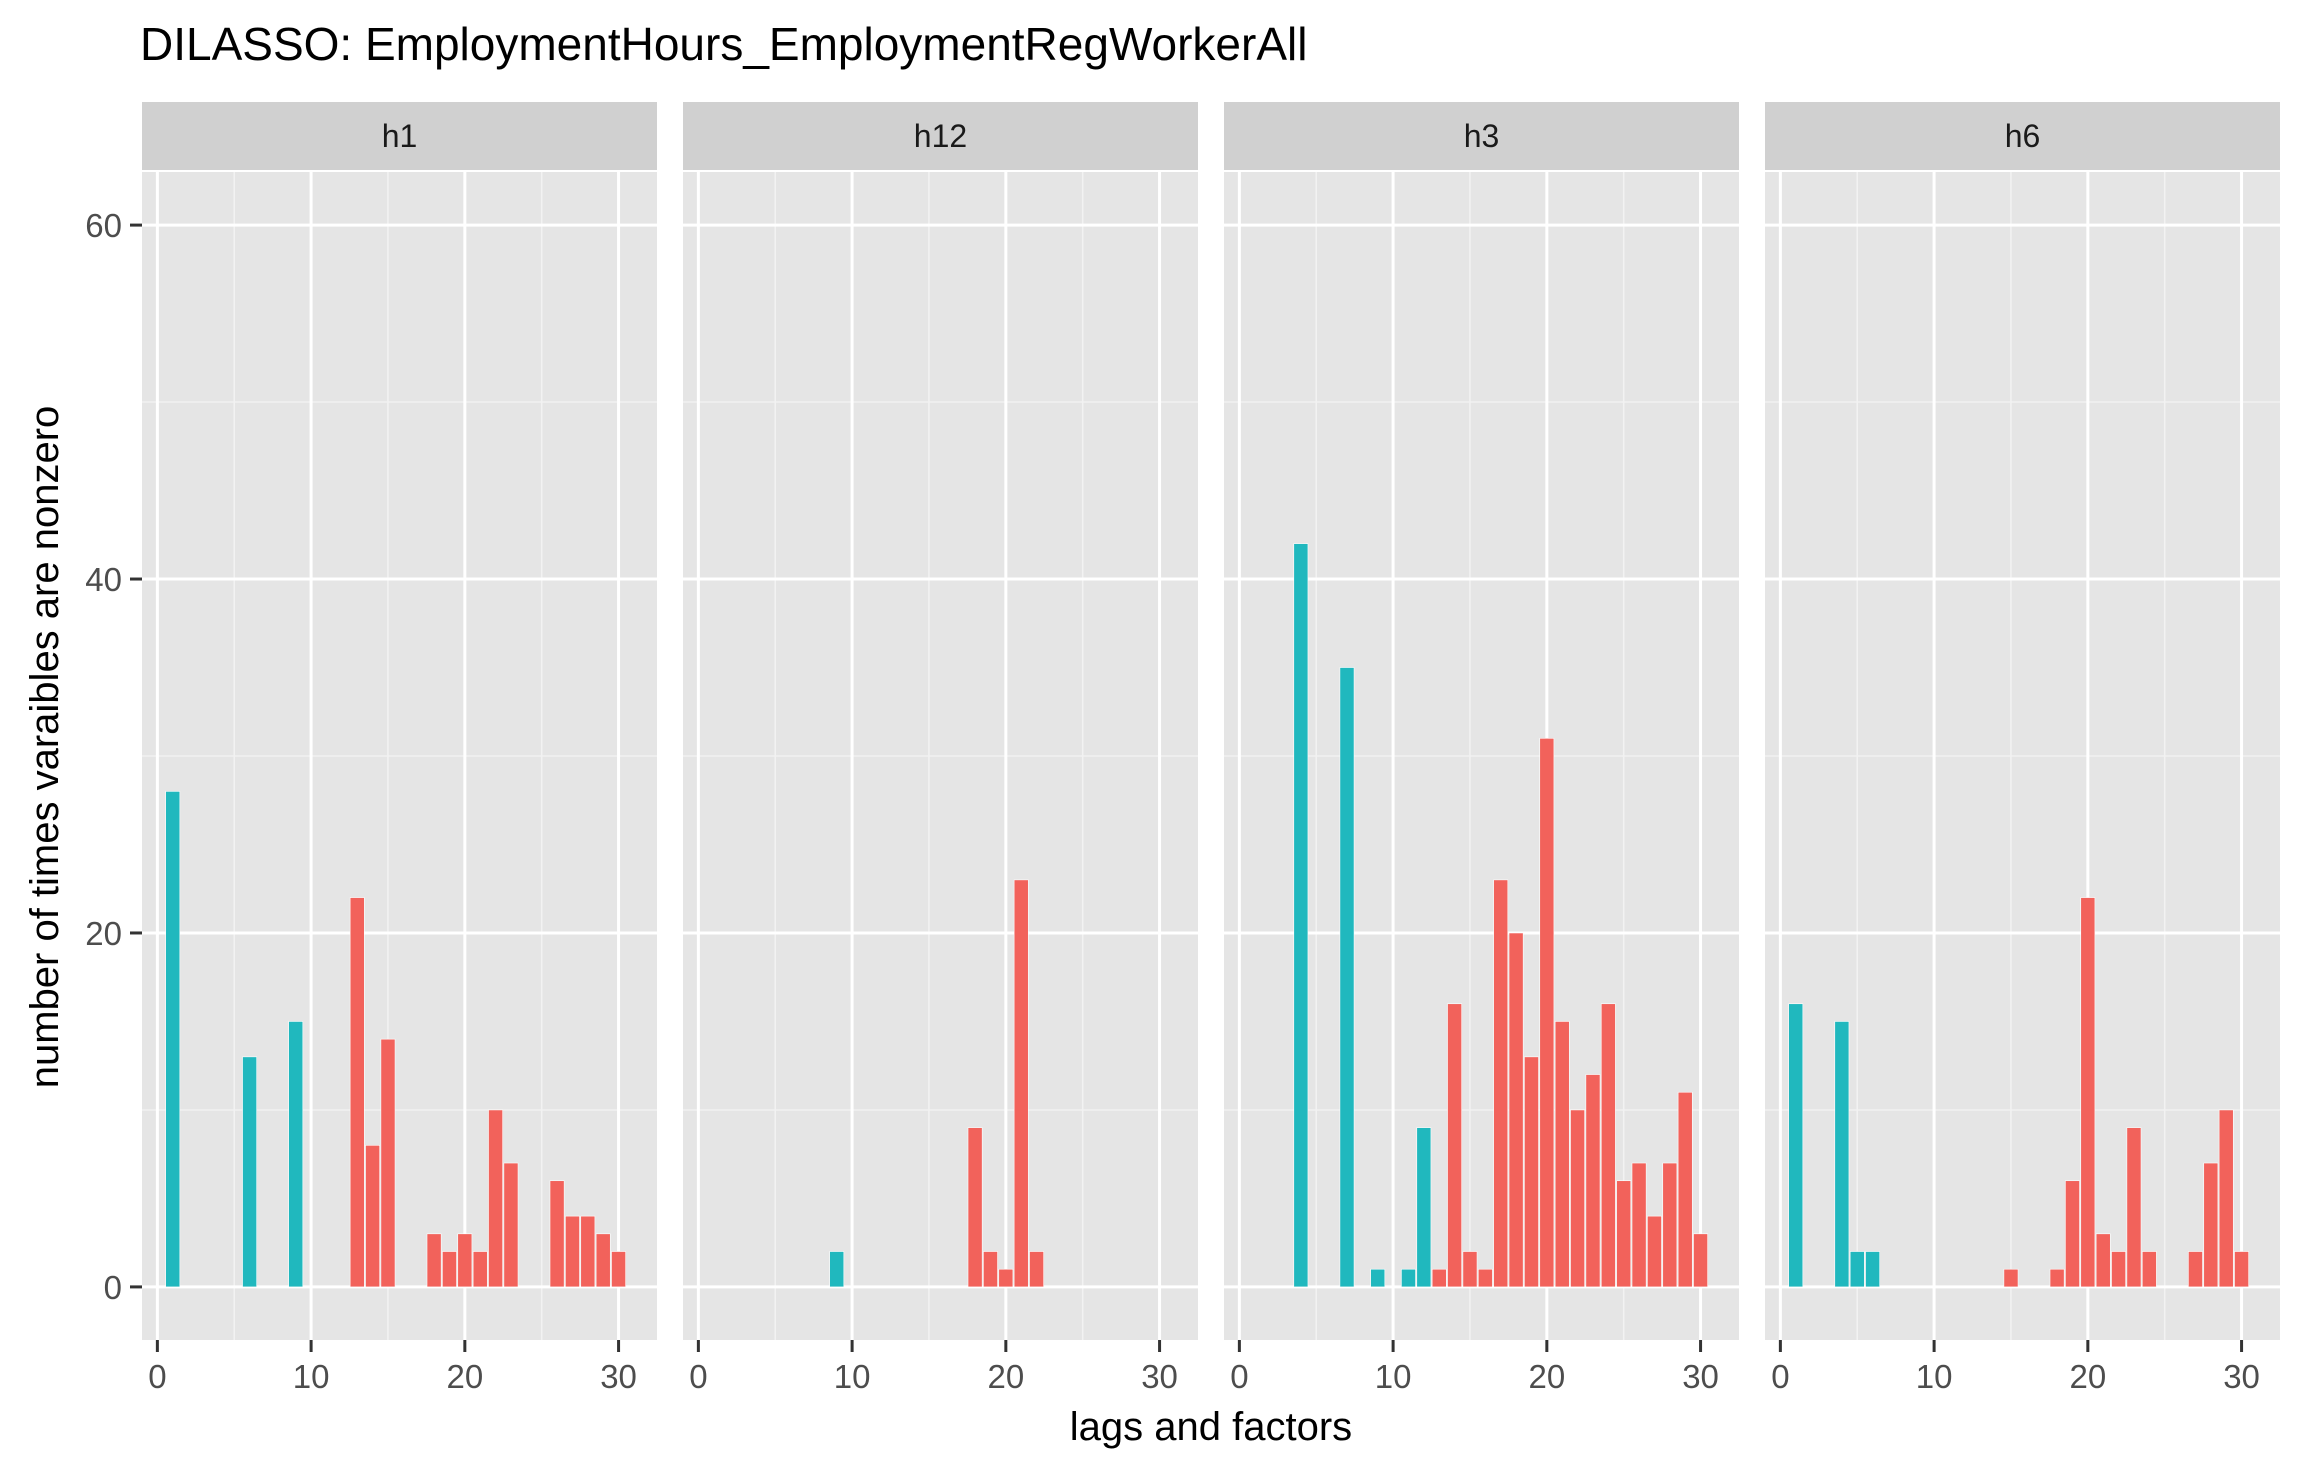 The image size is (2300, 1470). What do you see at coordinates (2118, 1269) in the screenshot?
I see `bar-h6-x22` at bounding box center [2118, 1269].